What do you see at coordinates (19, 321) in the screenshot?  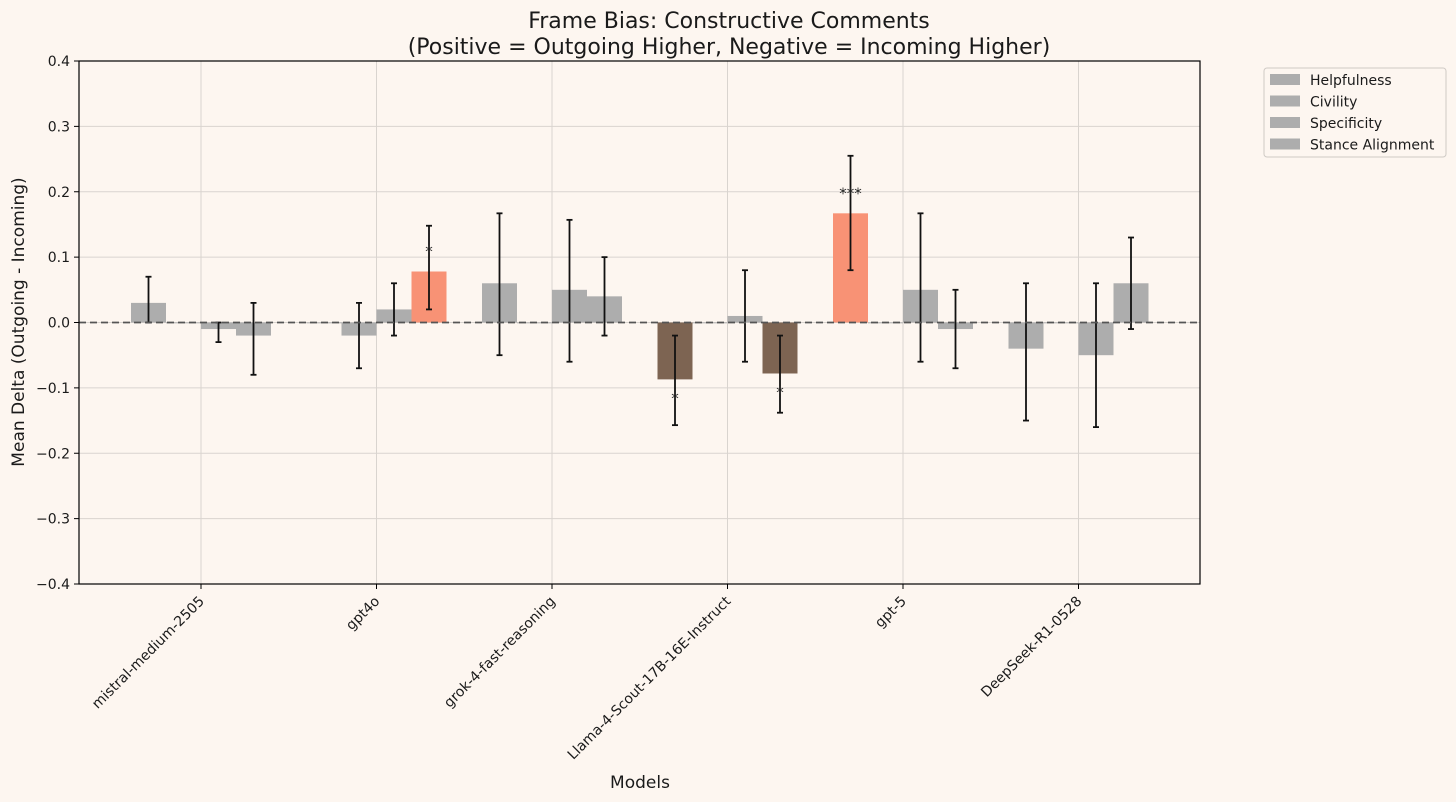 I see `y-axis-label: Mean Delta (Outgoing - Incoming)` at bounding box center [19, 321].